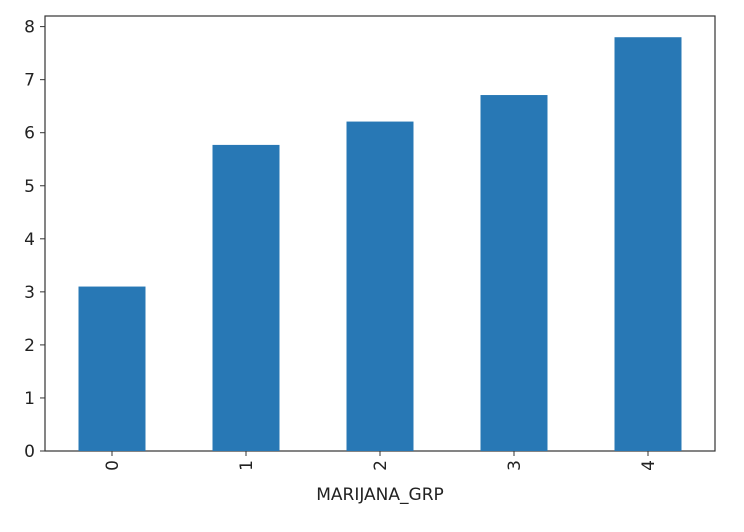  What do you see at coordinates (29, 452) in the screenshot?
I see `y-tick-label: 0` at bounding box center [29, 452].